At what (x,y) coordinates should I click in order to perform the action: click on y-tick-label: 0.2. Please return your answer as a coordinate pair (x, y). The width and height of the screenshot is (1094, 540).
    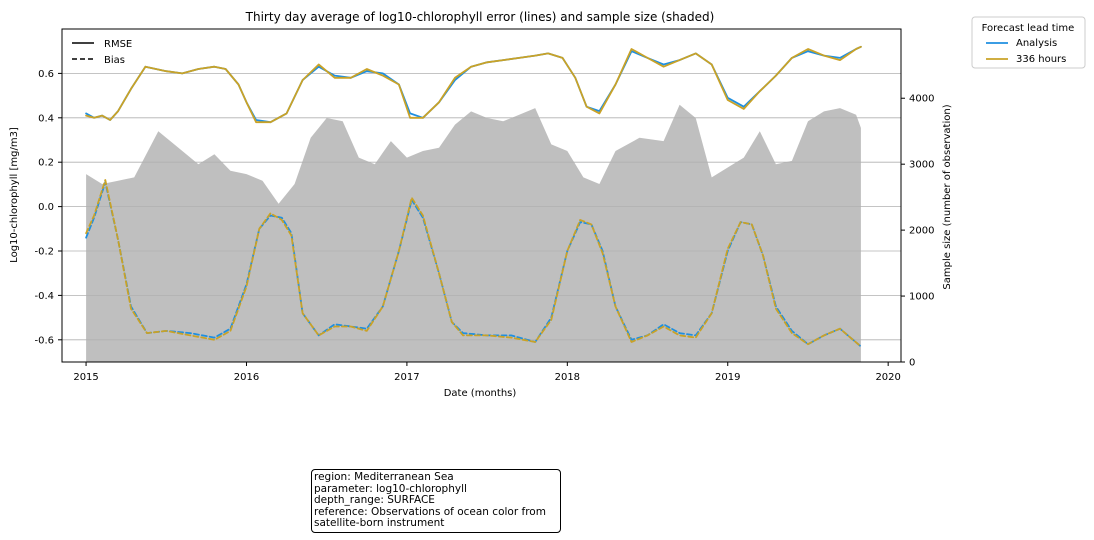
    Looking at the image, I should click on (46, 163).